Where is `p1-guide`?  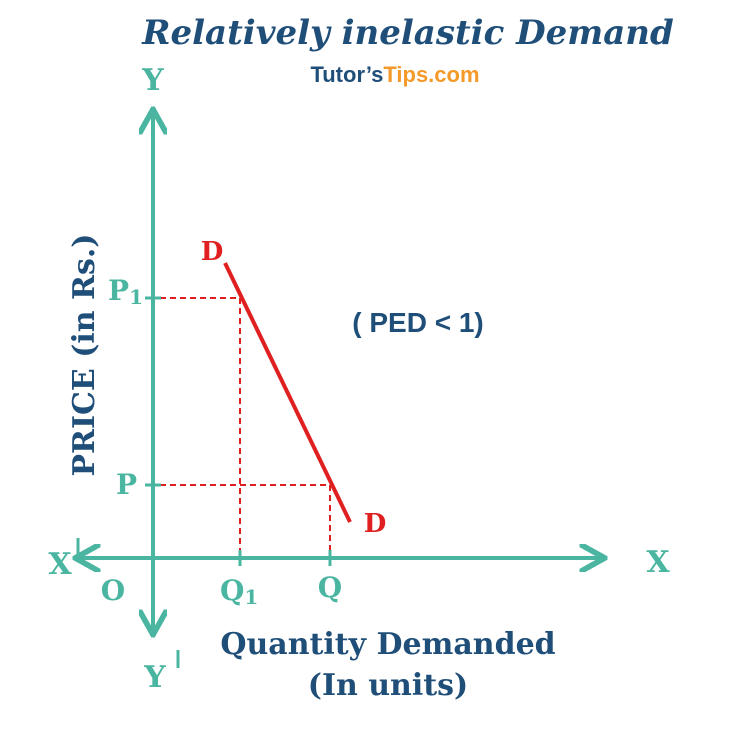
p1-guide is located at coordinates (200, 427).